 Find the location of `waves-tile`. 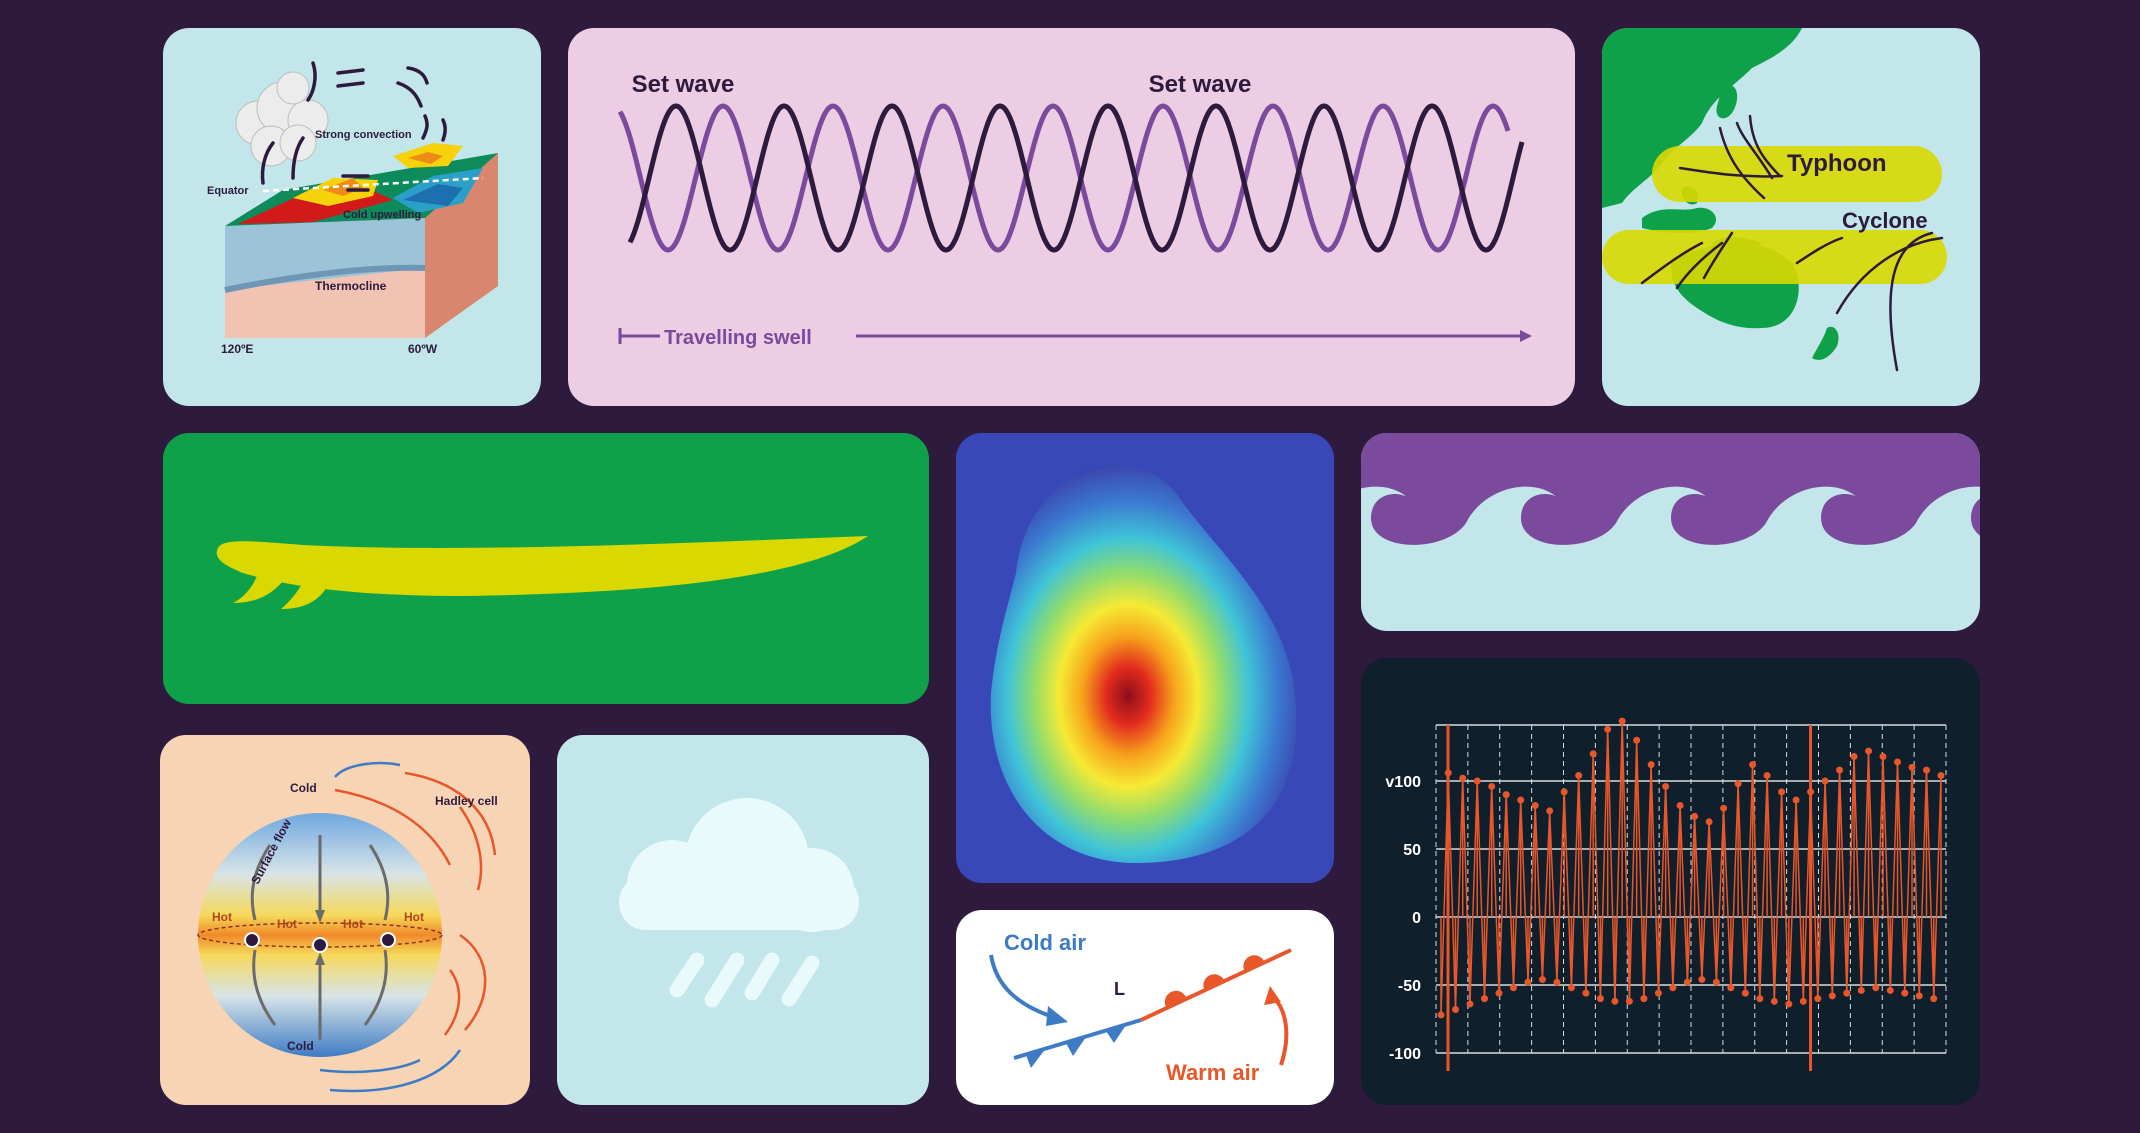

waves-tile is located at coordinates (1670, 532).